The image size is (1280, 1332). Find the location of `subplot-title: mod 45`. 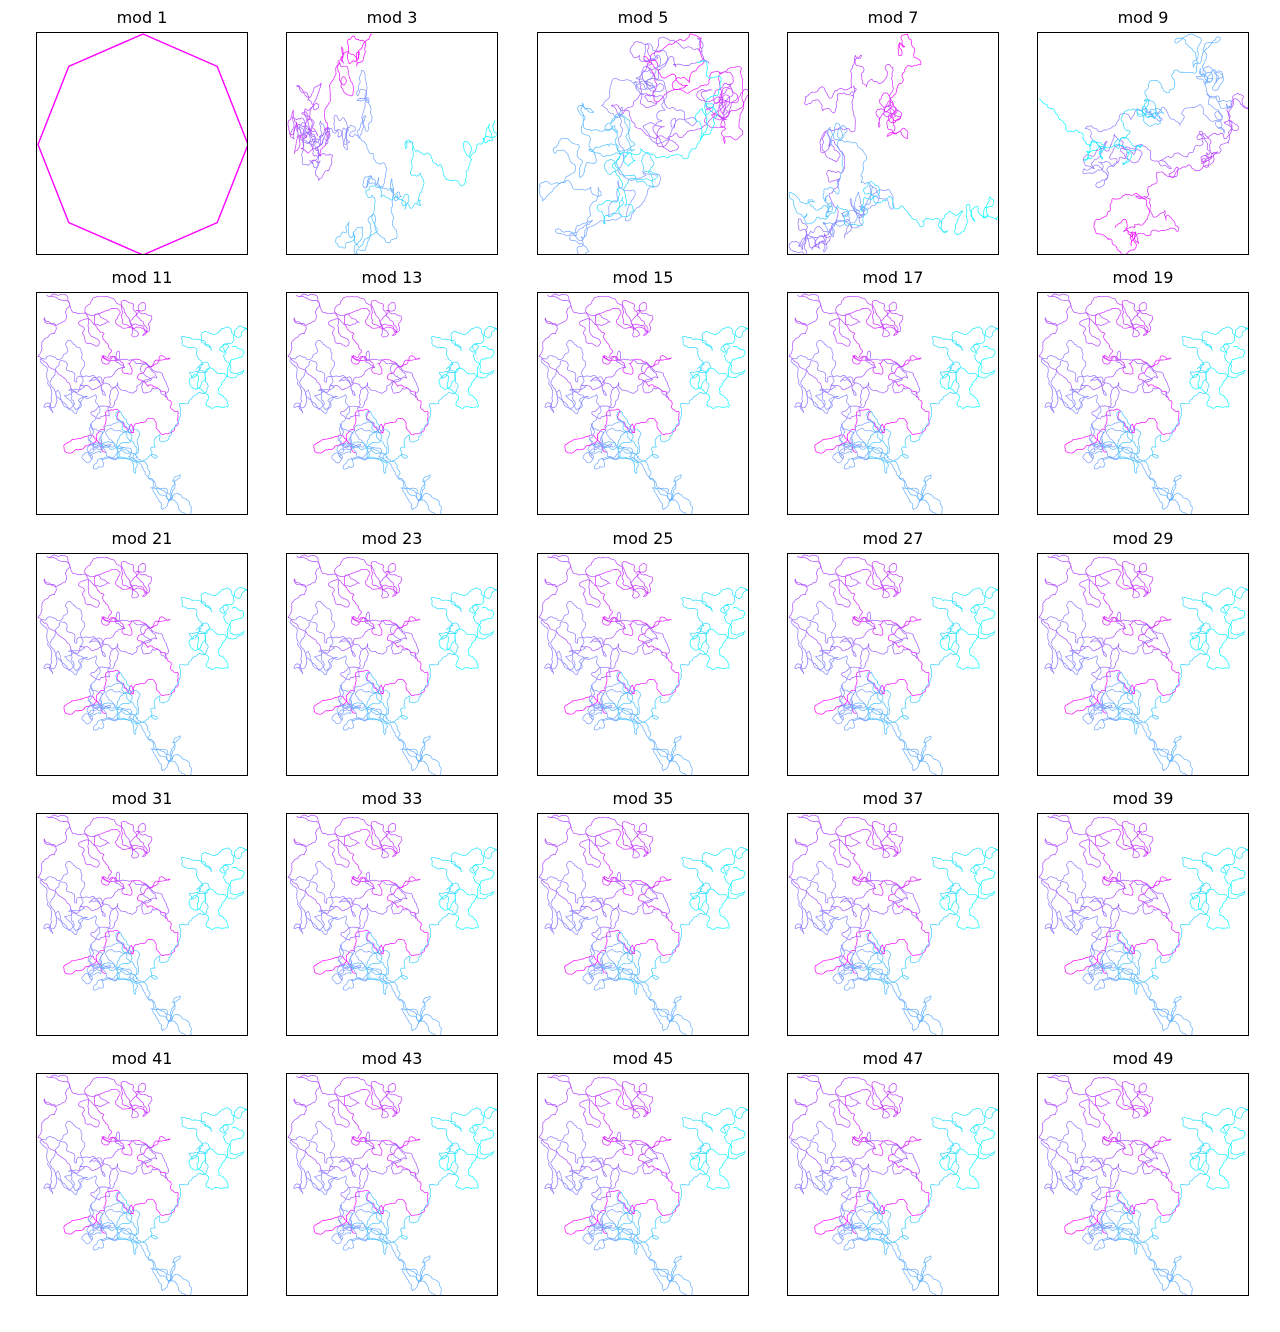

subplot-title: mod 45 is located at coordinates (643, 1058).